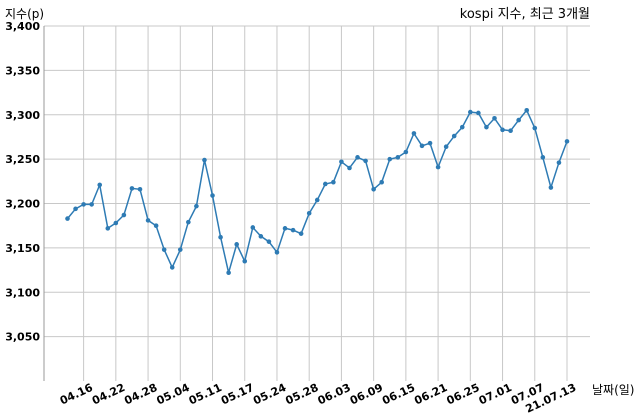 Image resolution: width=640 pixels, height=418 pixels. Describe the element at coordinates (22, 159) in the screenshot. I see `y-tick-label: 3,250` at that location.